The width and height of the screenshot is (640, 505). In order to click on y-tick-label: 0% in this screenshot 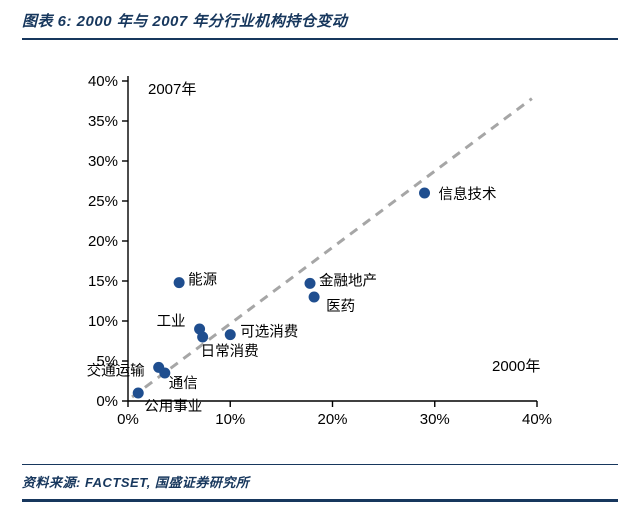, I will do `click(107, 401)`.